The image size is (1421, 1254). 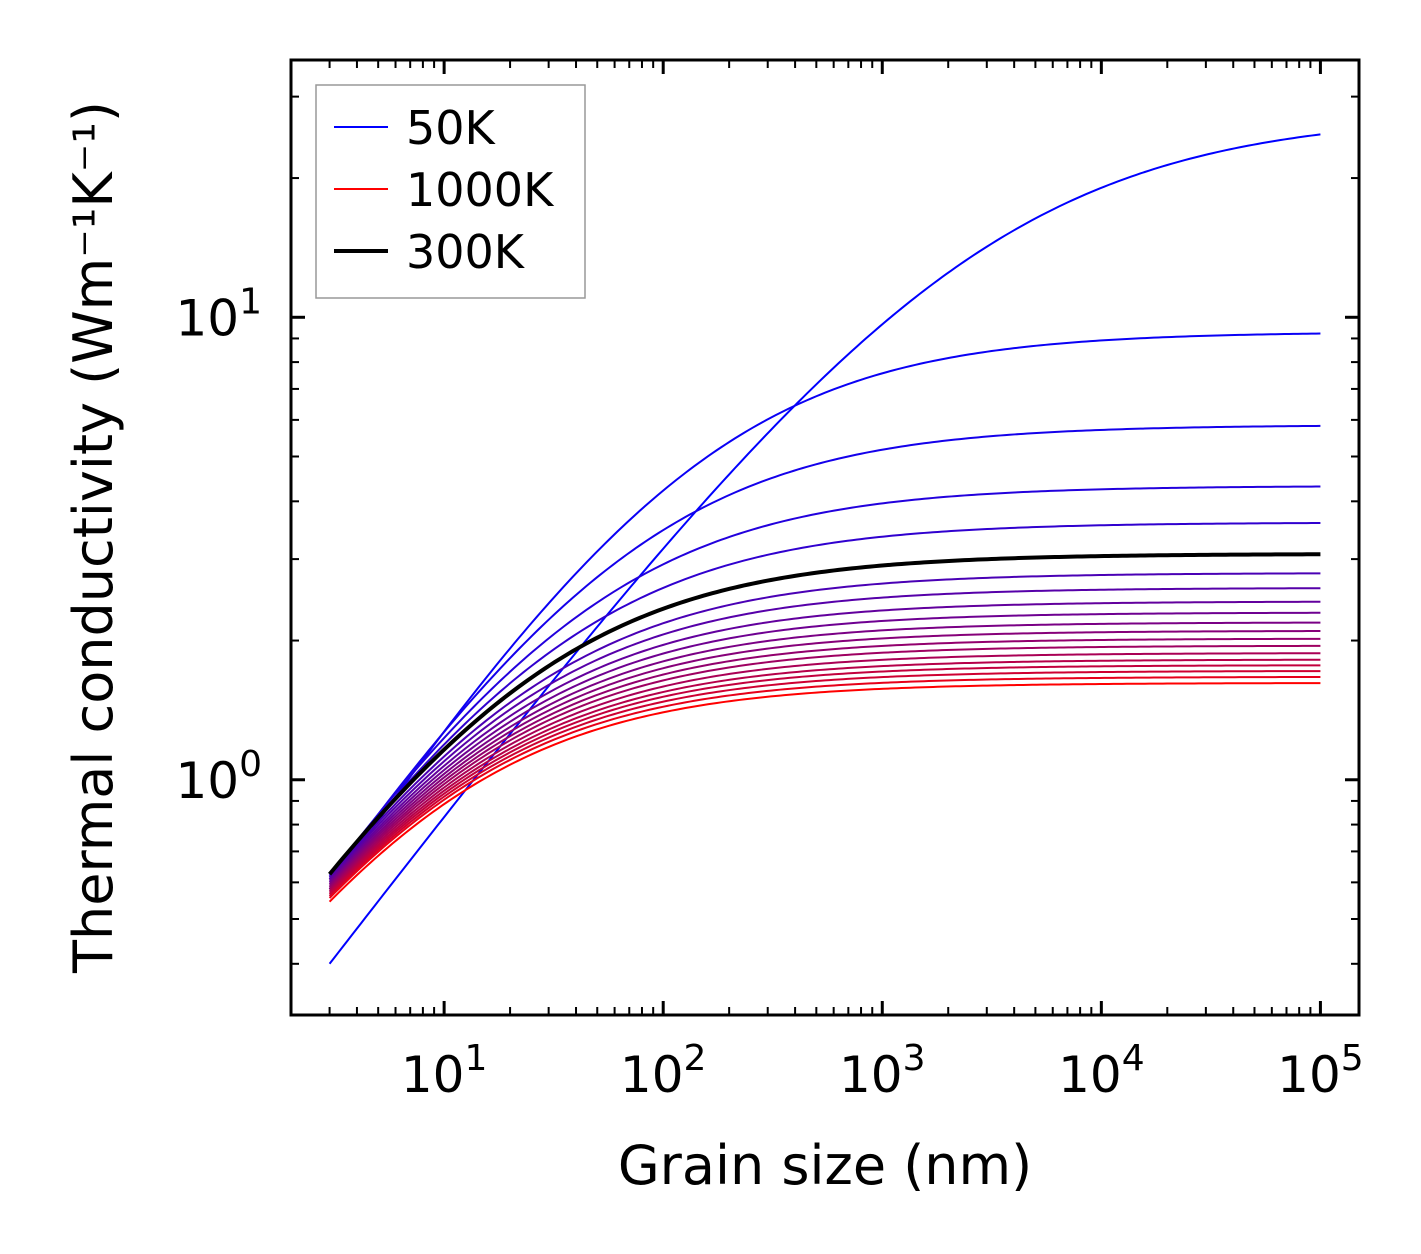 What do you see at coordinates (825, 1165) in the screenshot?
I see `x-axis-label: Grain size (nm)` at bounding box center [825, 1165].